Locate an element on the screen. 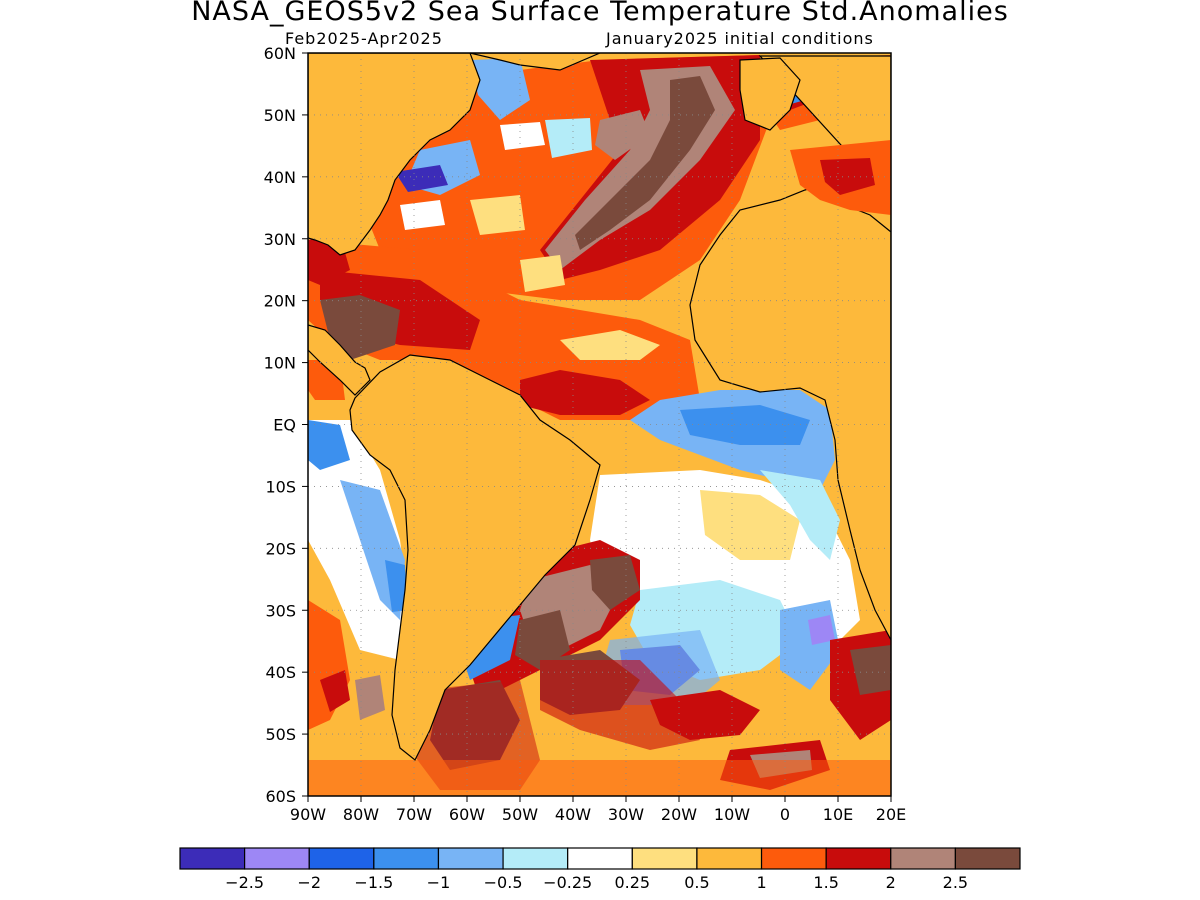  greenland-land is located at coordinates (535, 62).